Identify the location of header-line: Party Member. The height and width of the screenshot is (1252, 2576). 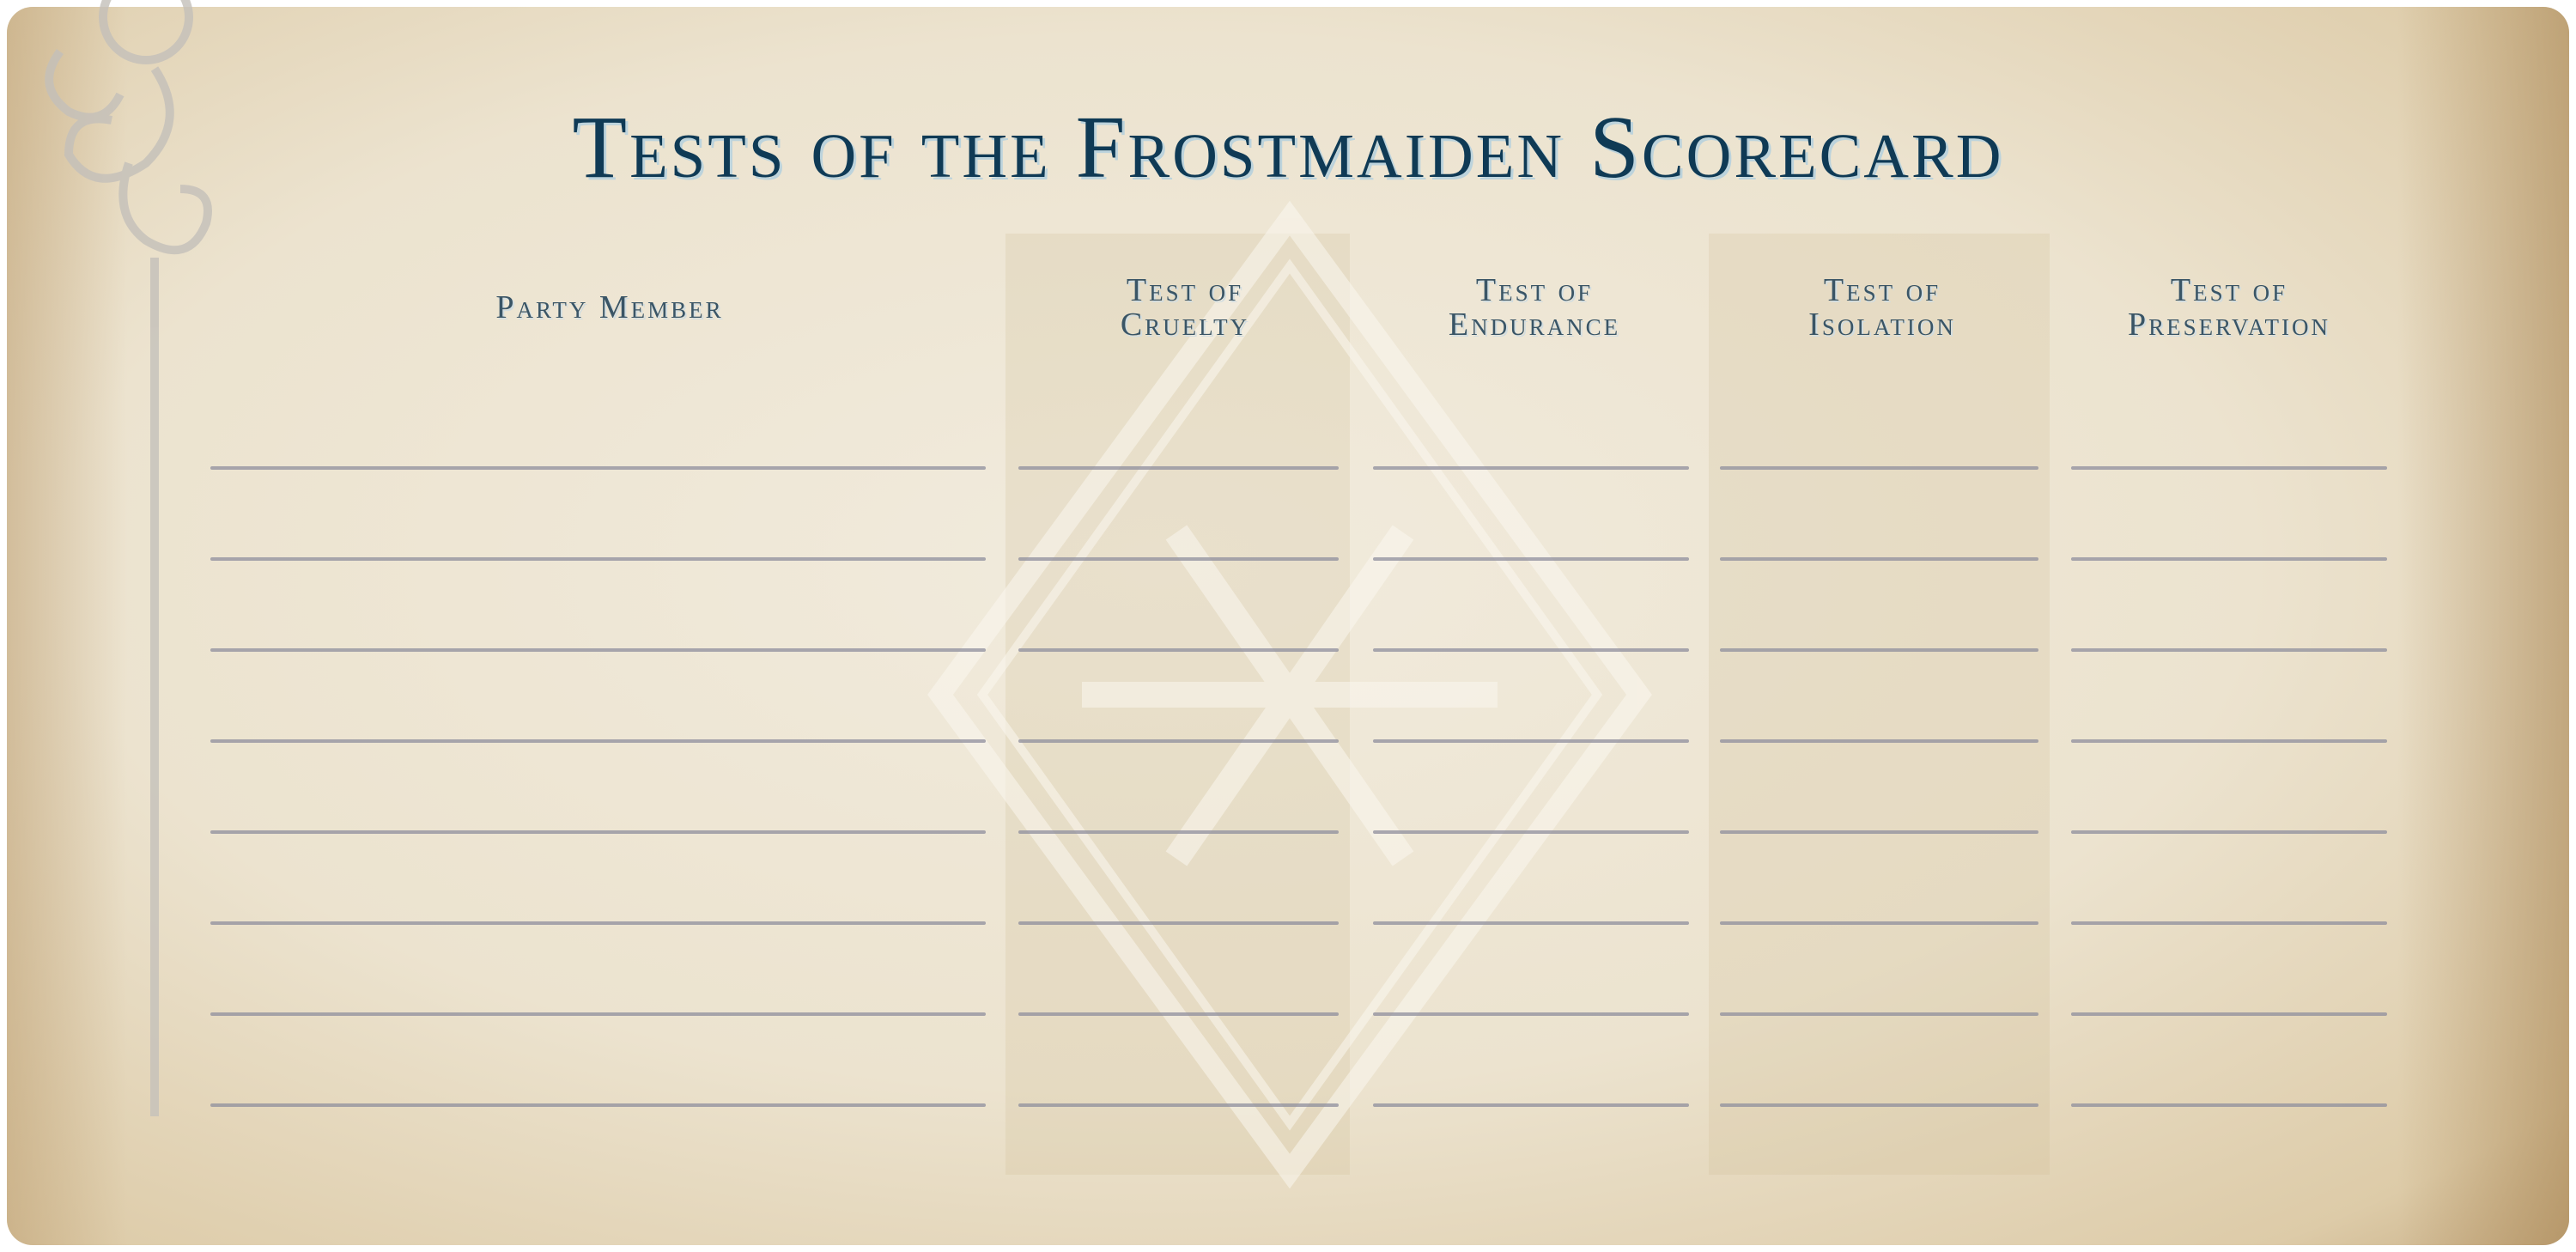
(609, 307).